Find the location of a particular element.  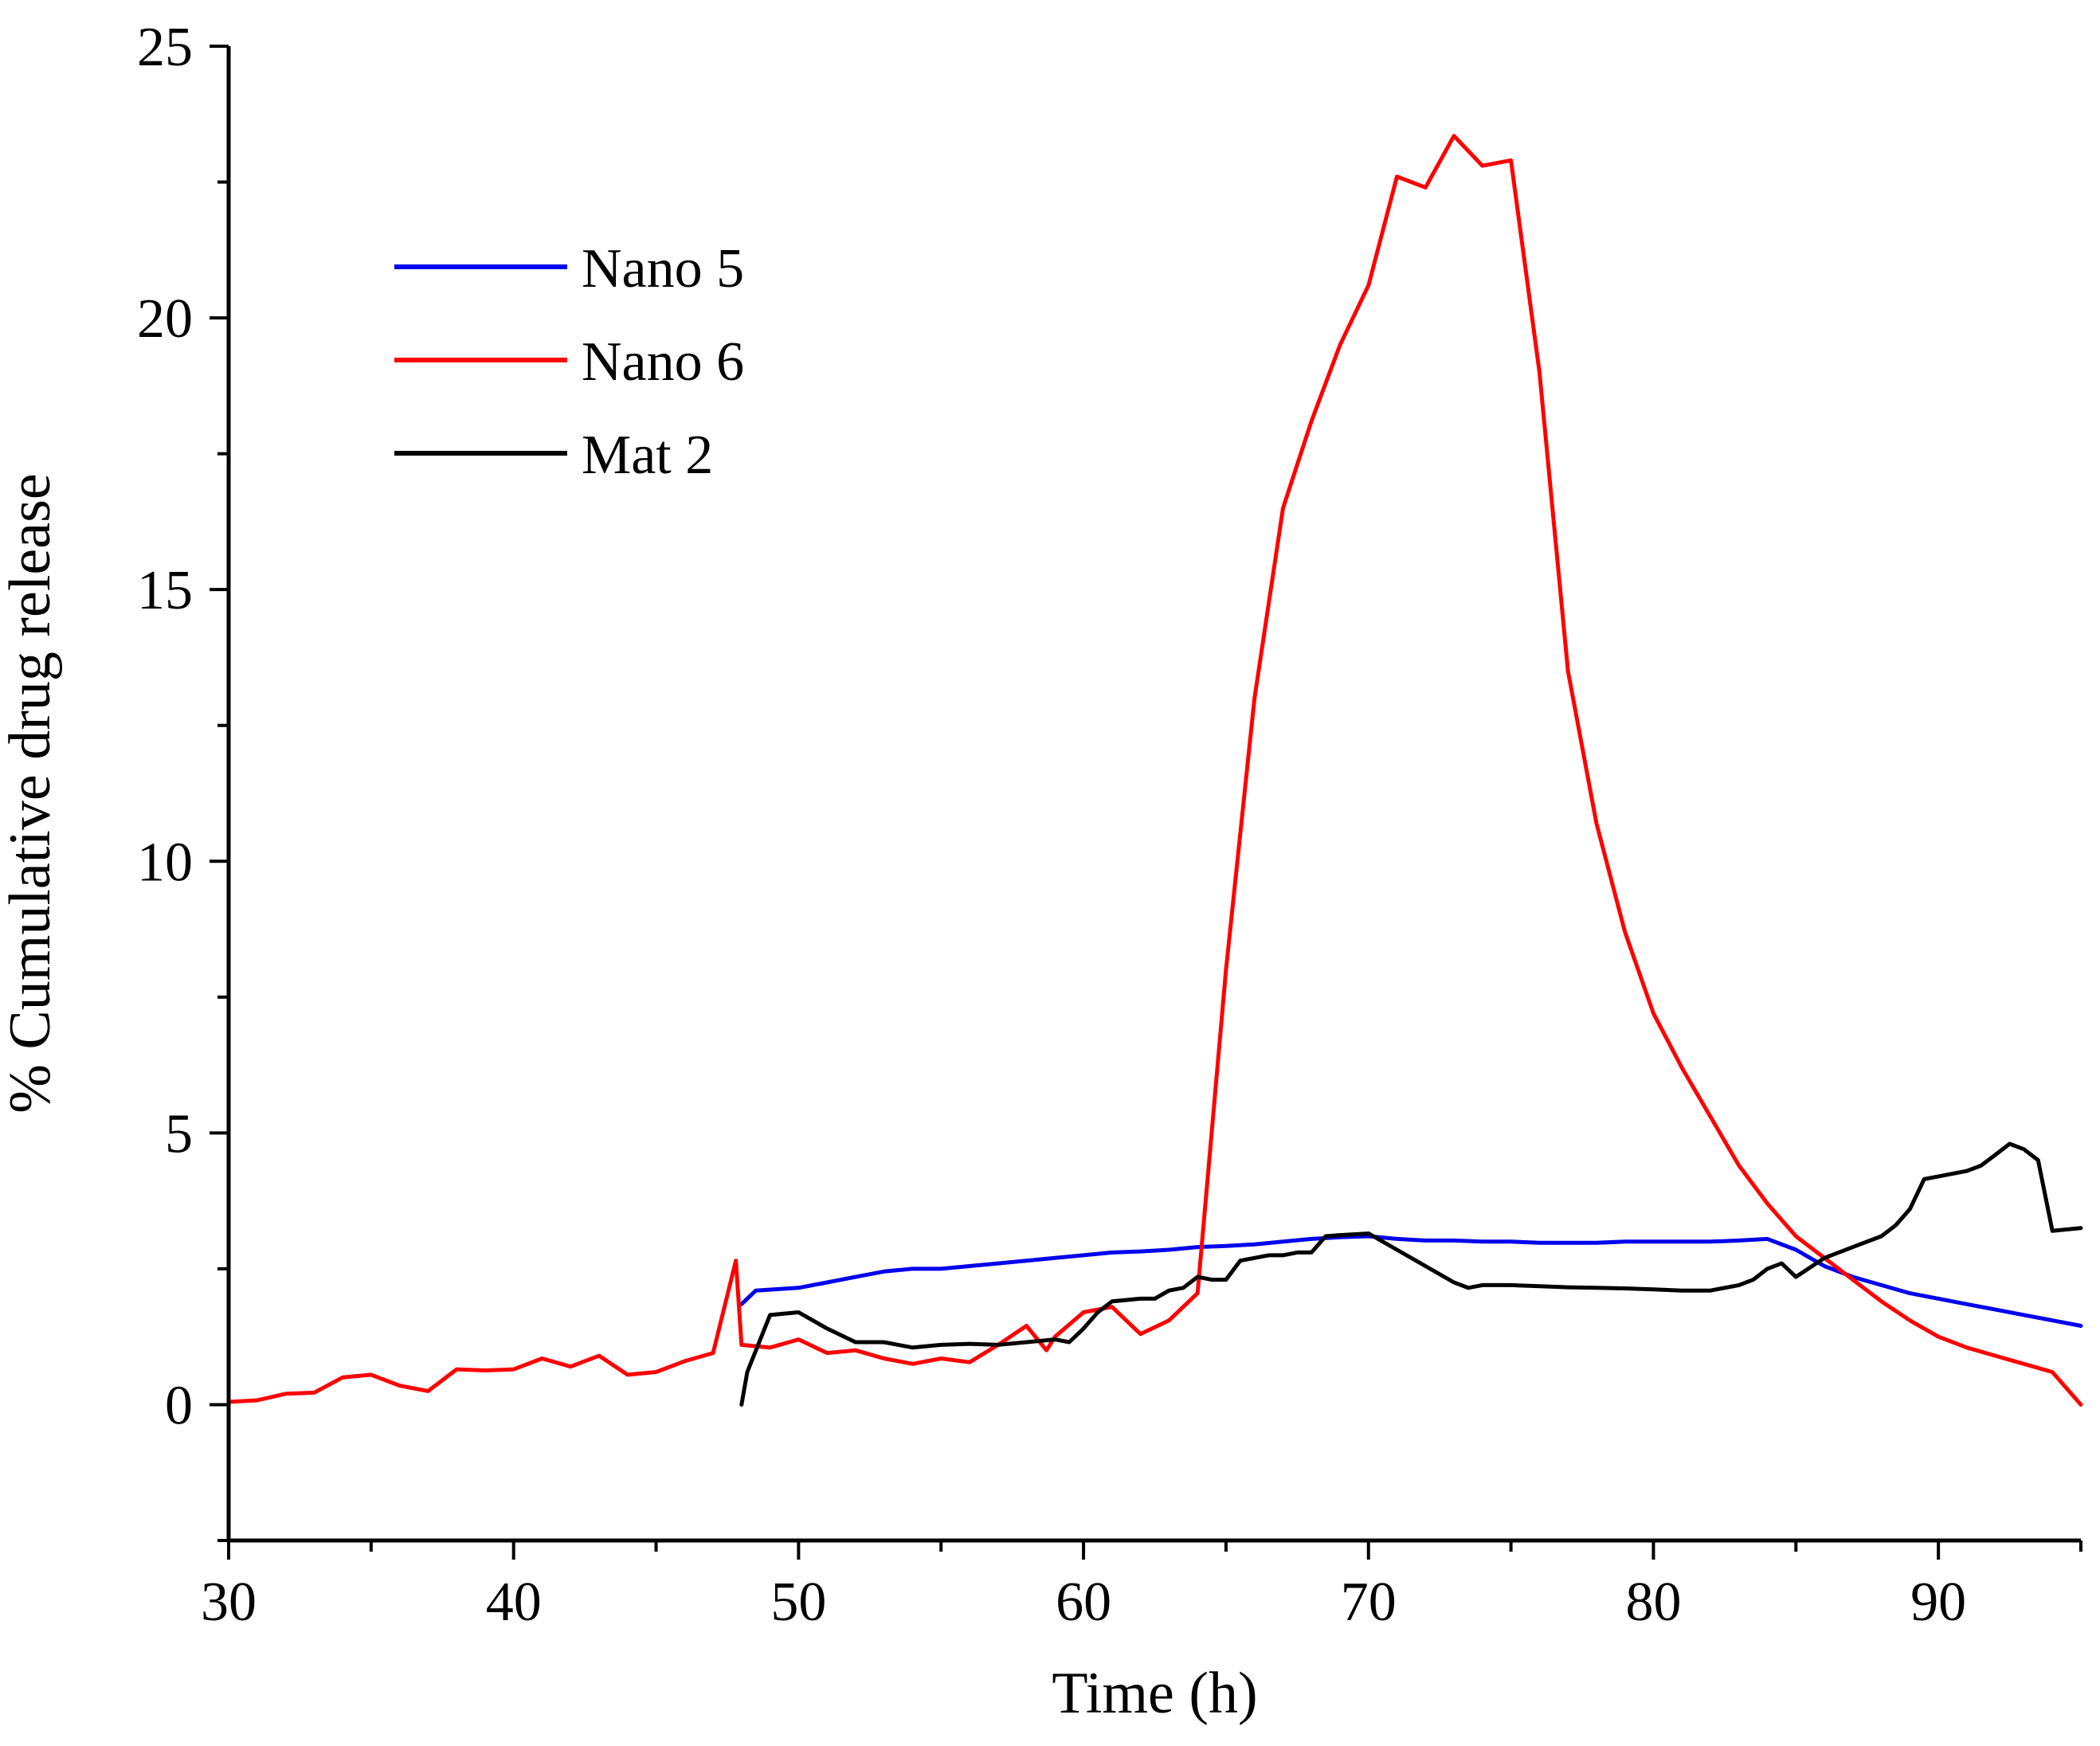

x-tick-label: 90 is located at coordinates (1938, 1602).